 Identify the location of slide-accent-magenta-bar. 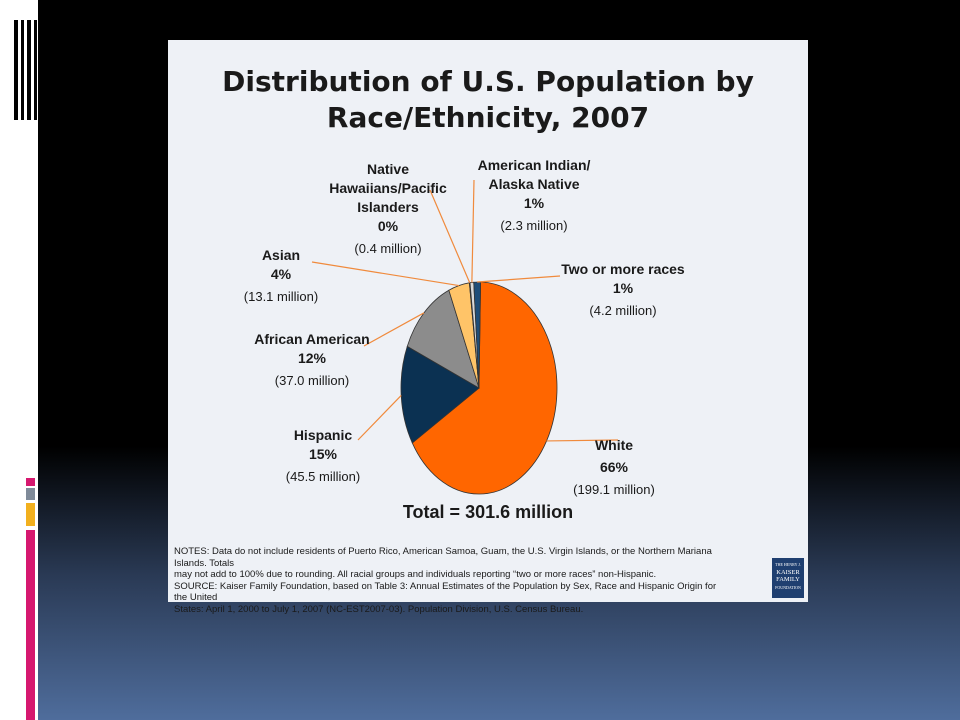
(30, 625).